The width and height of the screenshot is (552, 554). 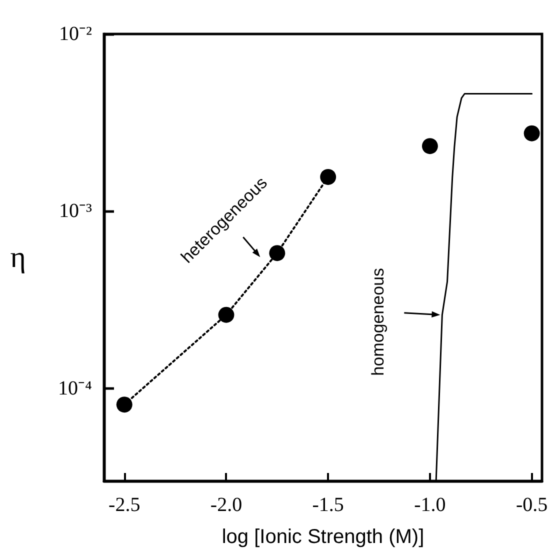 I want to click on x-tick-label: -2.5, so click(x=124, y=505).